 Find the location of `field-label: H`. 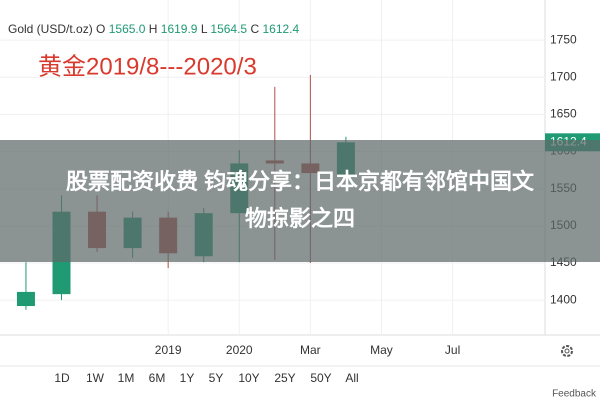

field-label: H is located at coordinates (153, 29).